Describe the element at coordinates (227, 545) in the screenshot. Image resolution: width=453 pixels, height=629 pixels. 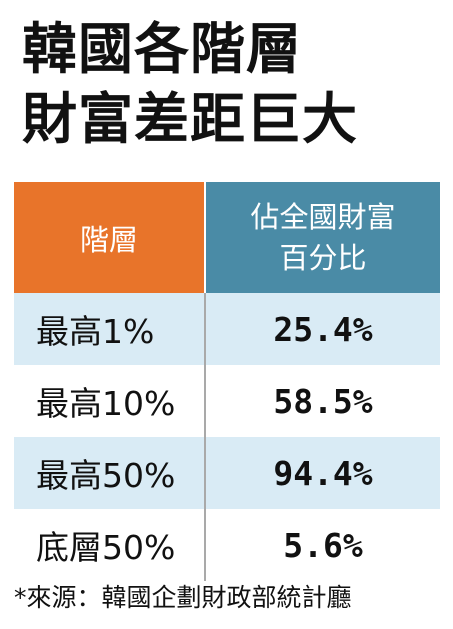
I see `table-row-bottom-50: 底層50% 5.6%` at that location.